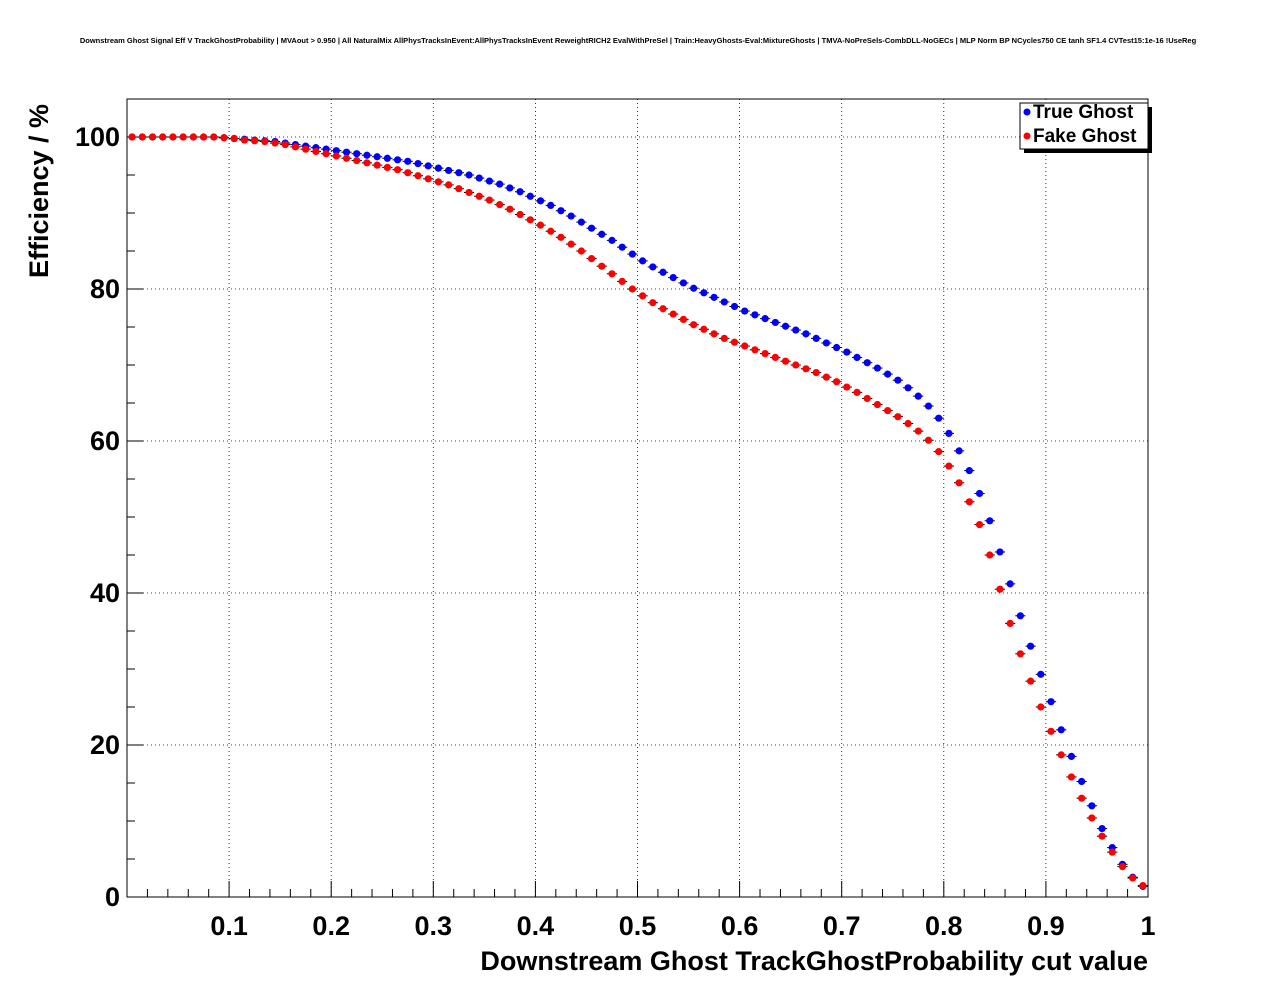 Image resolution: width=1276 pixels, height=1001 pixels. What do you see at coordinates (112, 897) in the screenshot?
I see `y-tick-label: 0` at bounding box center [112, 897].